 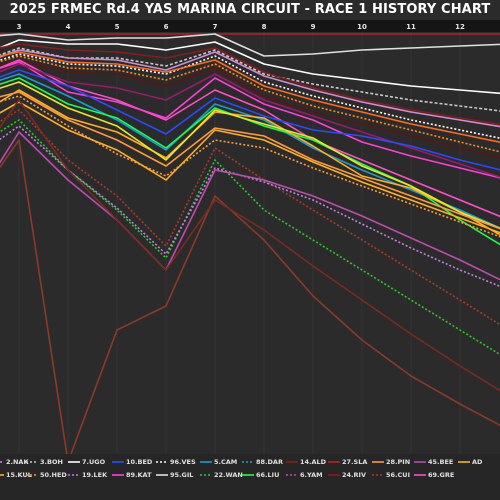 I want to click on legend-label: 10.BED, so click(x=139, y=462).